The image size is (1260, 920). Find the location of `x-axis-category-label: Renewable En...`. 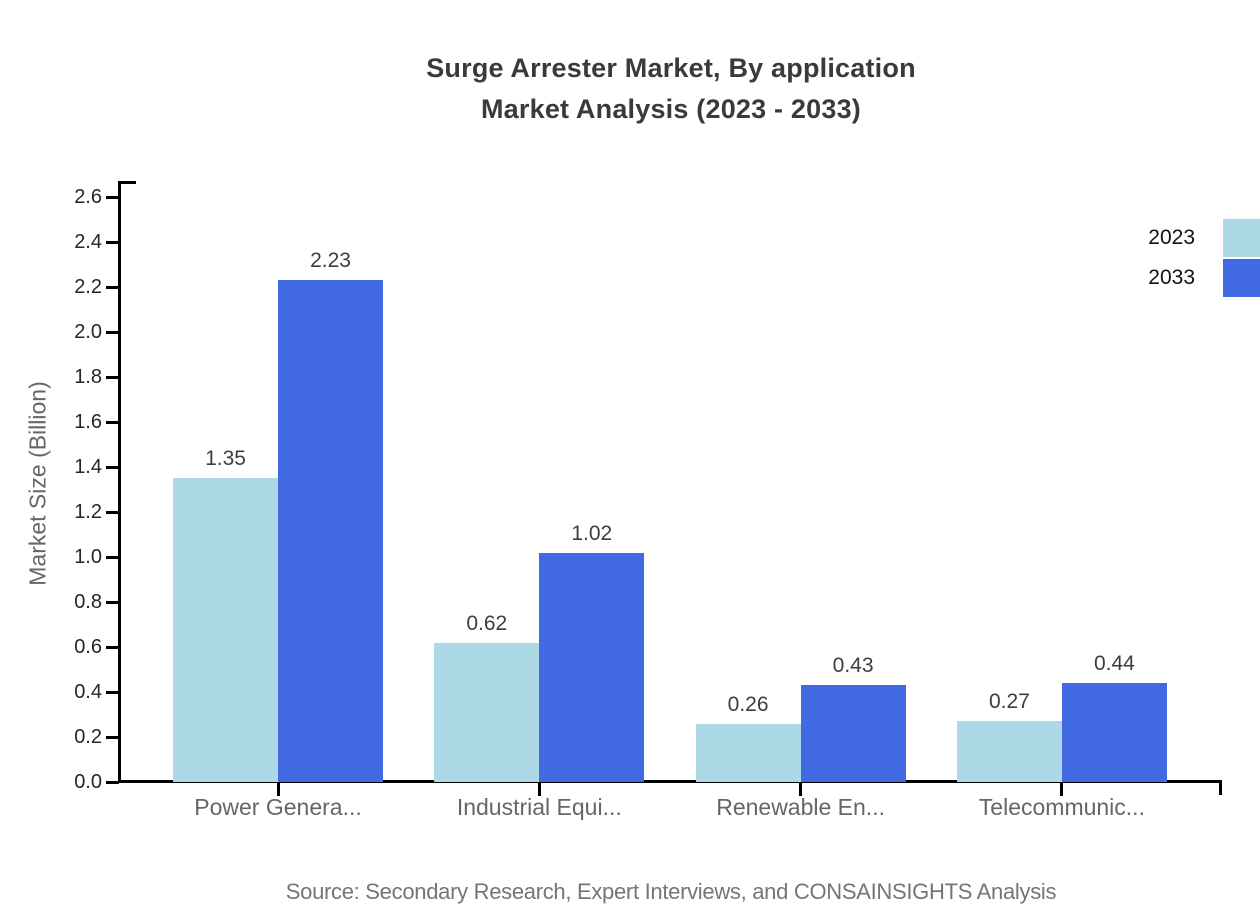

x-axis-category-label: Renewable En... is located at coordinates (800, 807).